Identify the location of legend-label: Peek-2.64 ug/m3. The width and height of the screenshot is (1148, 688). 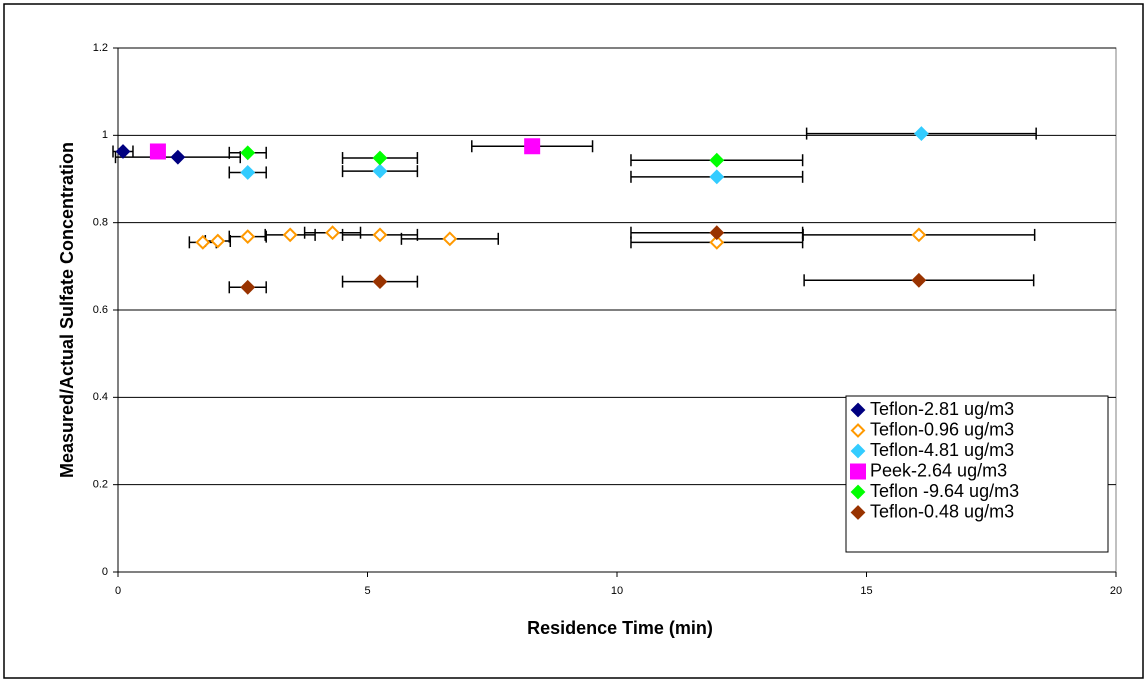
(938, 470).